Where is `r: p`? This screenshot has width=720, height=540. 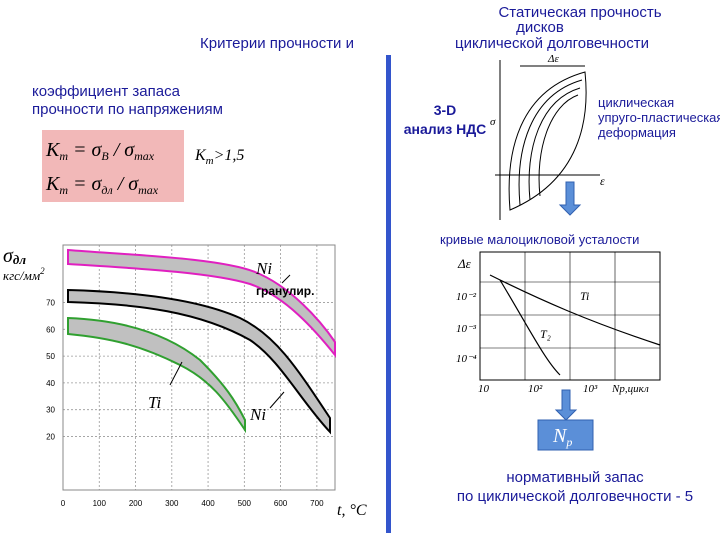
r: p is located at coordinates (568, 442).